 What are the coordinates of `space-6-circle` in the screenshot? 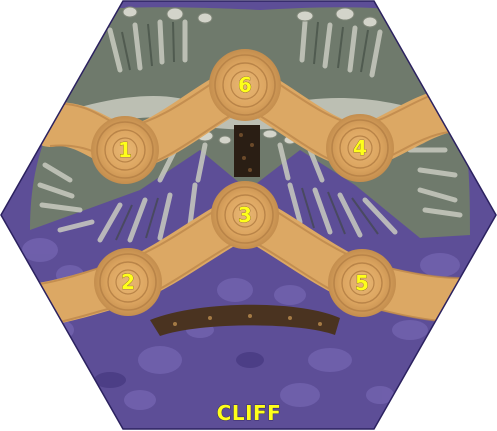 It's located at (245, 85).